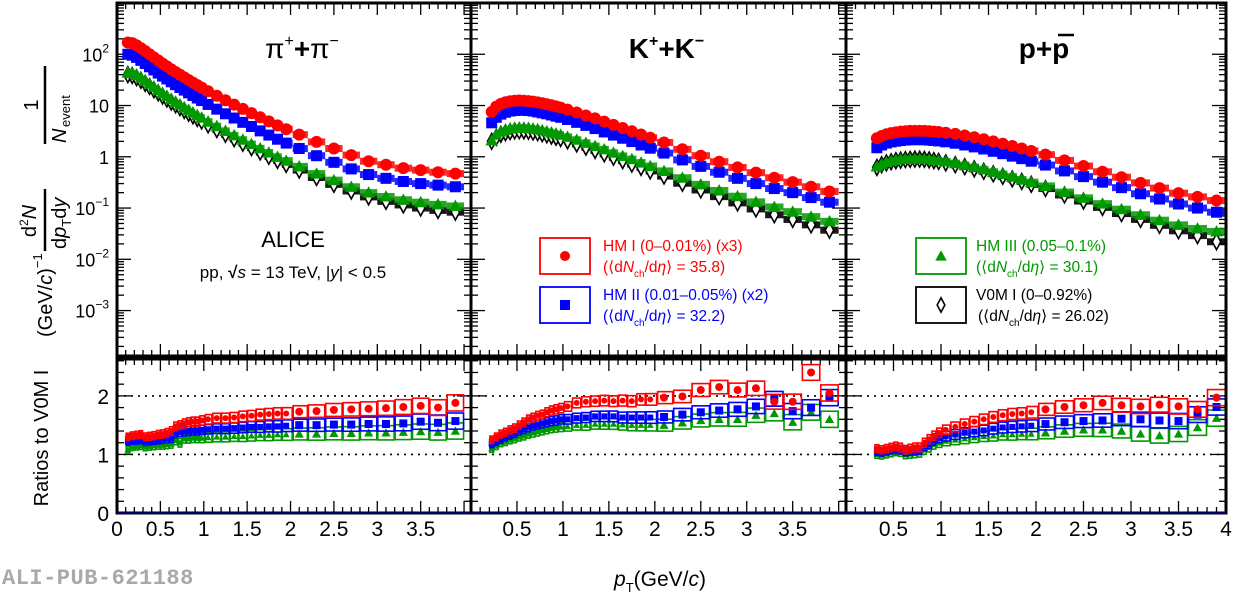  I want to click on y-tick-label-bottom: 0, so click(103, 514).